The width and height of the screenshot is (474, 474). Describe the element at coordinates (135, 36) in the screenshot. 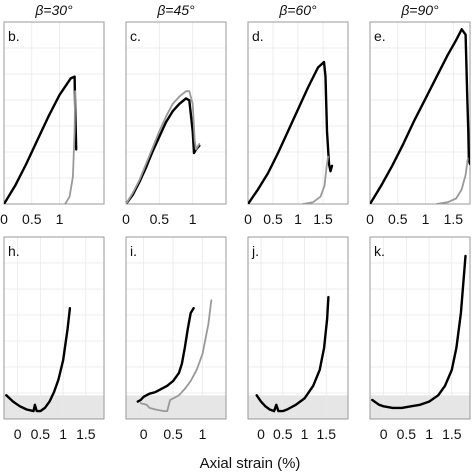

I see `panel-label: c.` at that location.